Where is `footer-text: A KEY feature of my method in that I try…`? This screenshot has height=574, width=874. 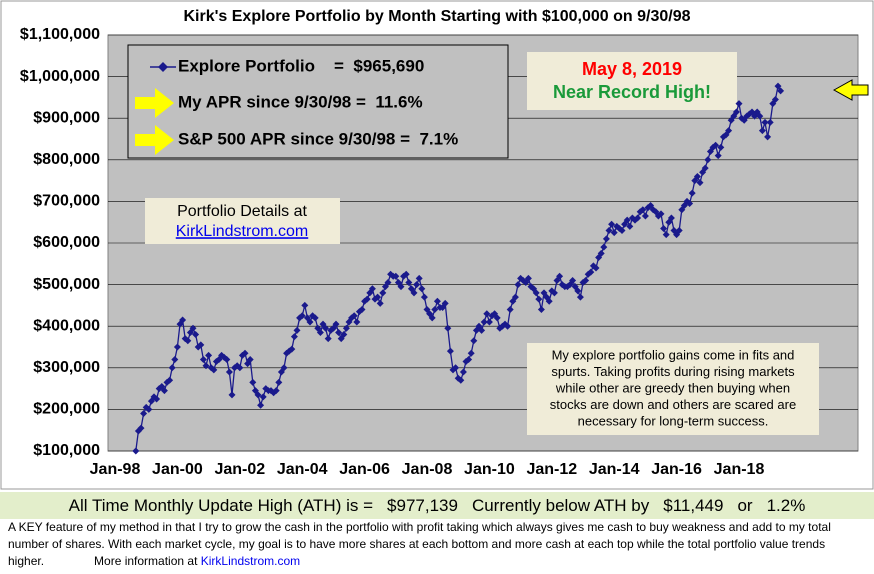 footer-text: A KEY feature of my method in that I try… is located at coordinates (433, 544).